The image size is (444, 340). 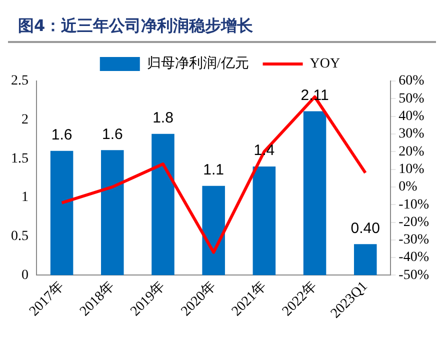 What do you see at coordinates (25, 275) in the screenshot?
I see `y-tick-label: 0` at bounding box center [25, 275].